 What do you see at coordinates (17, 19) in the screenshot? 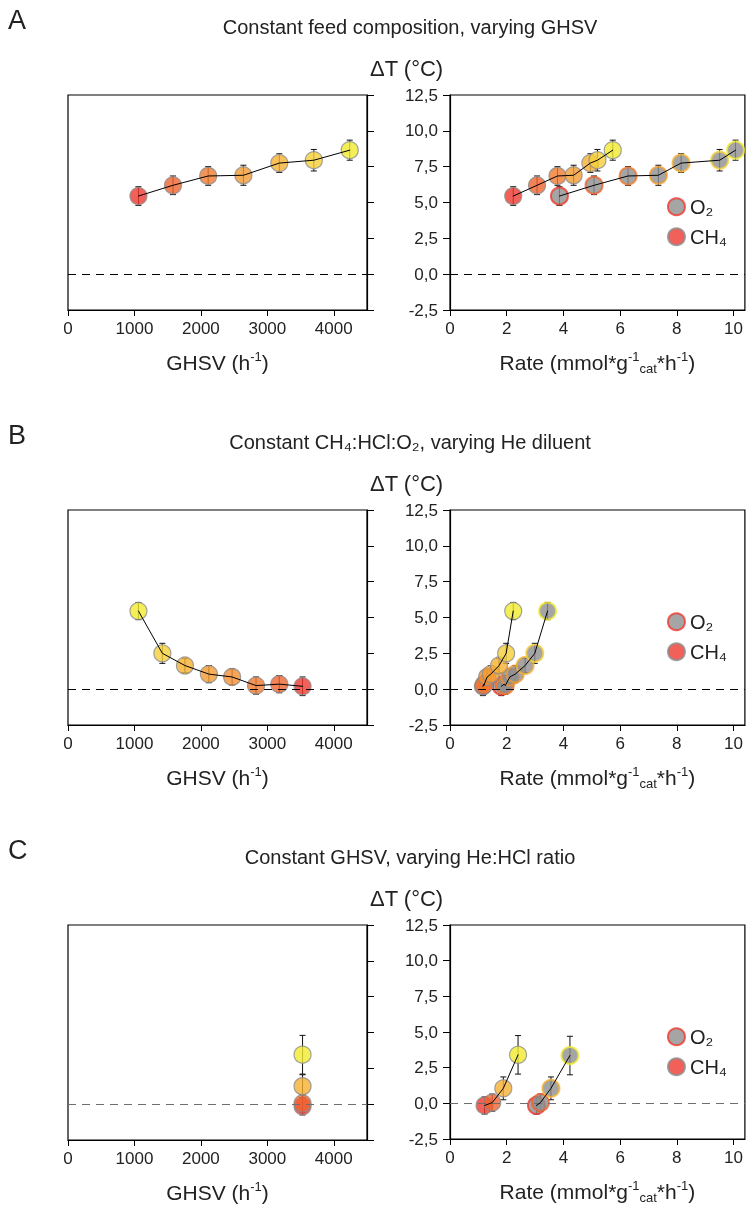
I see `text: A` at bounding box center [17, 19].